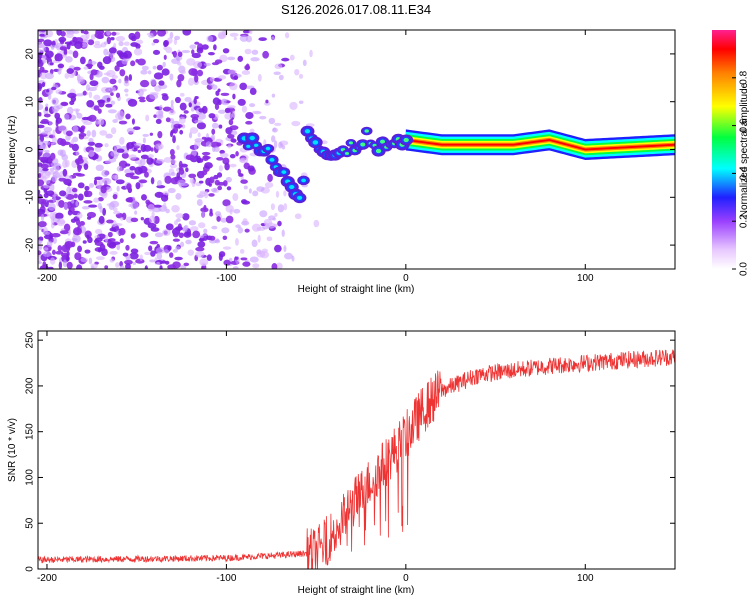  Describe the element at coordinates (30, 385) in the screenshot. I see `snr-y-tick-label: 200` at that location.